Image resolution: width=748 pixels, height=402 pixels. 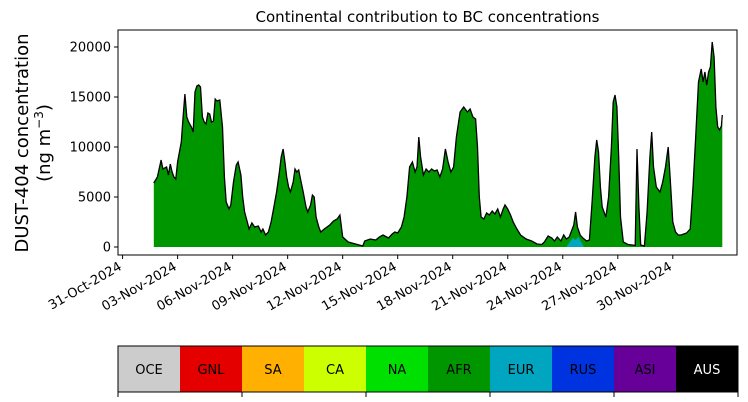 I want to click on legend-label-eur: EUR, so click(x=521, y=370).